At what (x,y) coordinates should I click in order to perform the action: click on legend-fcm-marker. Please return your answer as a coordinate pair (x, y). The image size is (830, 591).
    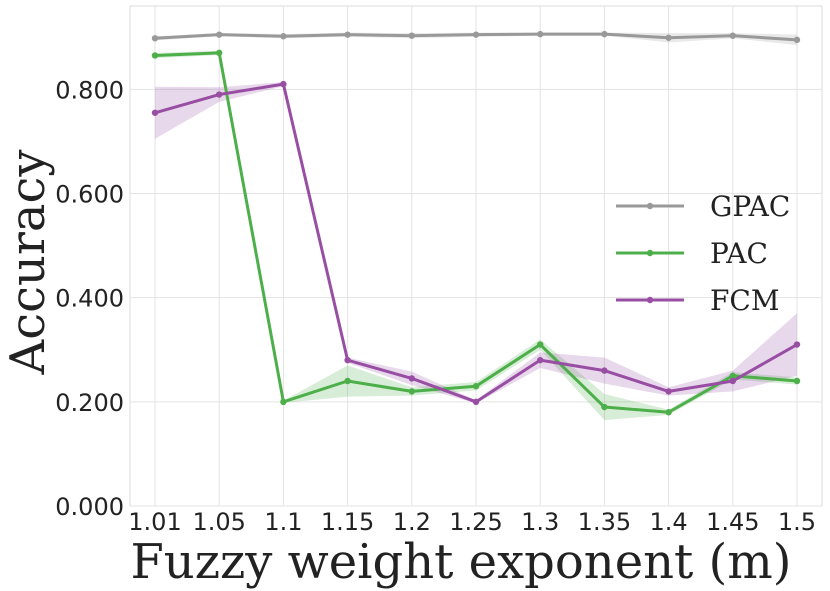
    Looking at the image, I should click on (650, 300).